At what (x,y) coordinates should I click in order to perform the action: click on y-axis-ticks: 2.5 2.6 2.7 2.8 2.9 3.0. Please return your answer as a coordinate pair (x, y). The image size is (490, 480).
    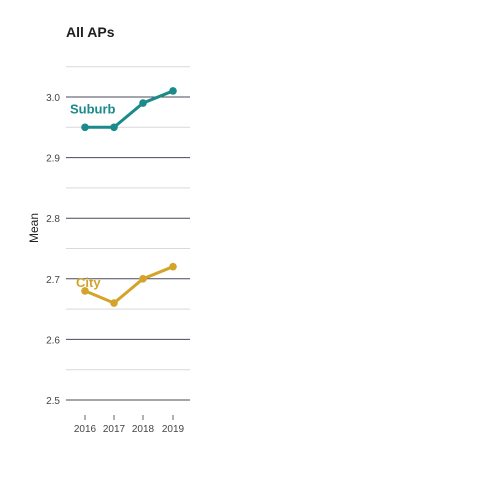
    Looking at the image, I should click on (53, 250).